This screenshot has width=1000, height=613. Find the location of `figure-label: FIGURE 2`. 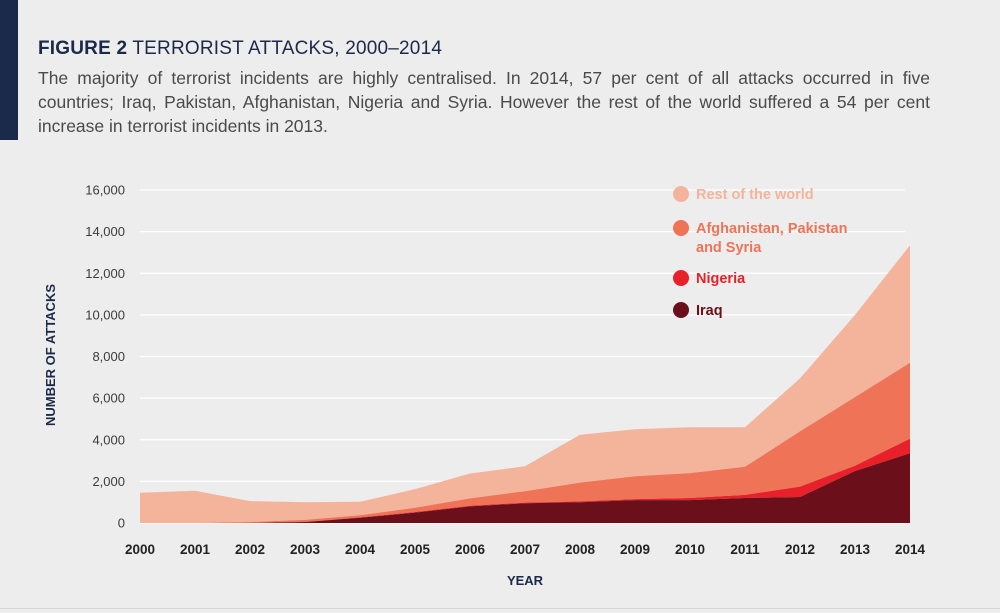

figure-label: FIGURE 2 is located at coordinates (83, 48).